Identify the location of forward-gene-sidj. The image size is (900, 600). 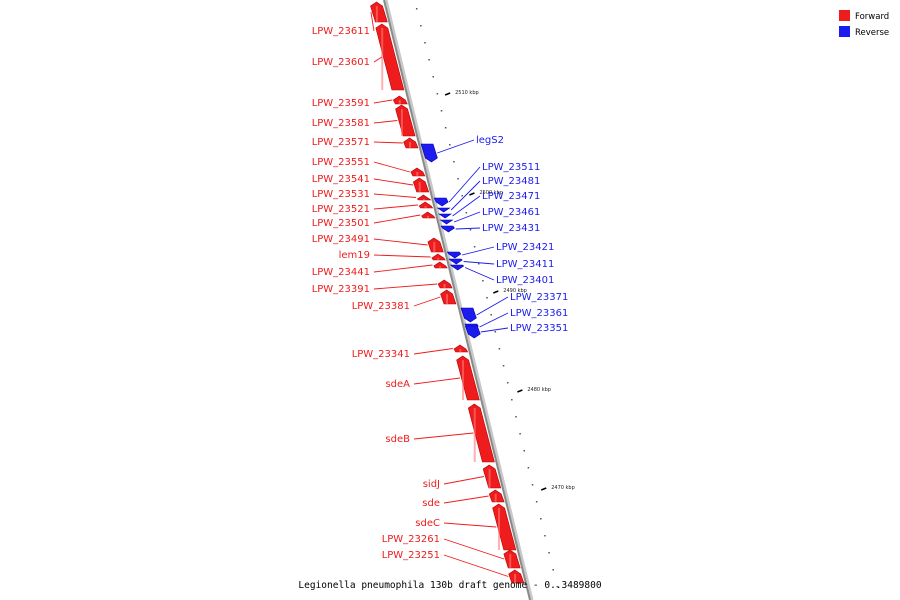
(492, 476).